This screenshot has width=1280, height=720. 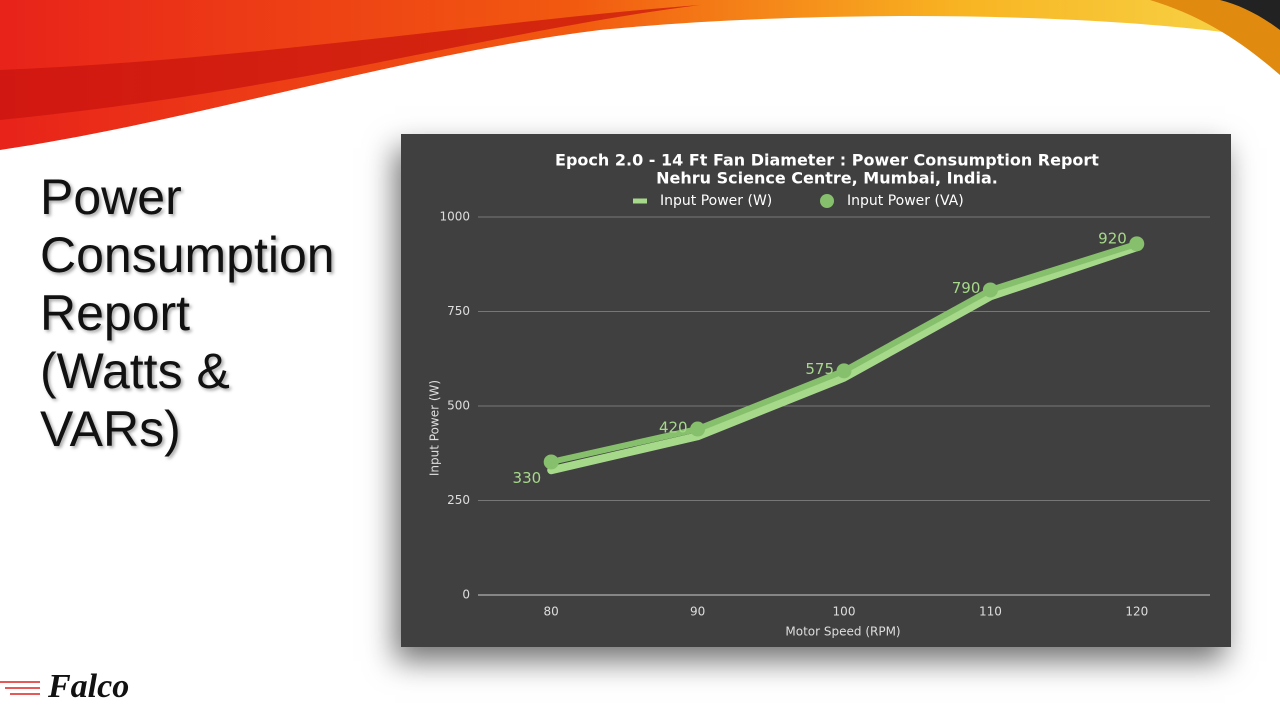 What do you see at coordinates (1112, 239) in the screenshot?
I see `data-label: 920` at bounding box center [1112, 239].